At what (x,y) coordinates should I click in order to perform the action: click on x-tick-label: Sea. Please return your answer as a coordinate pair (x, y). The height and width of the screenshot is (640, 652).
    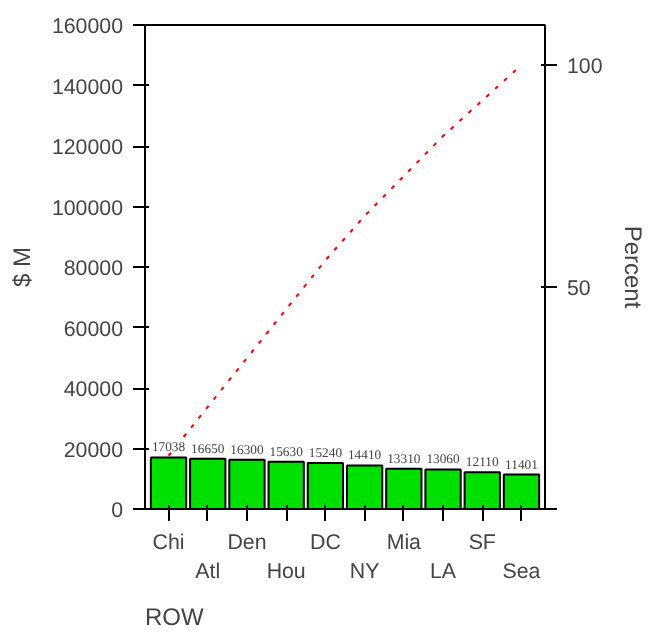
    Looking at the image, I should click on (521, 571).